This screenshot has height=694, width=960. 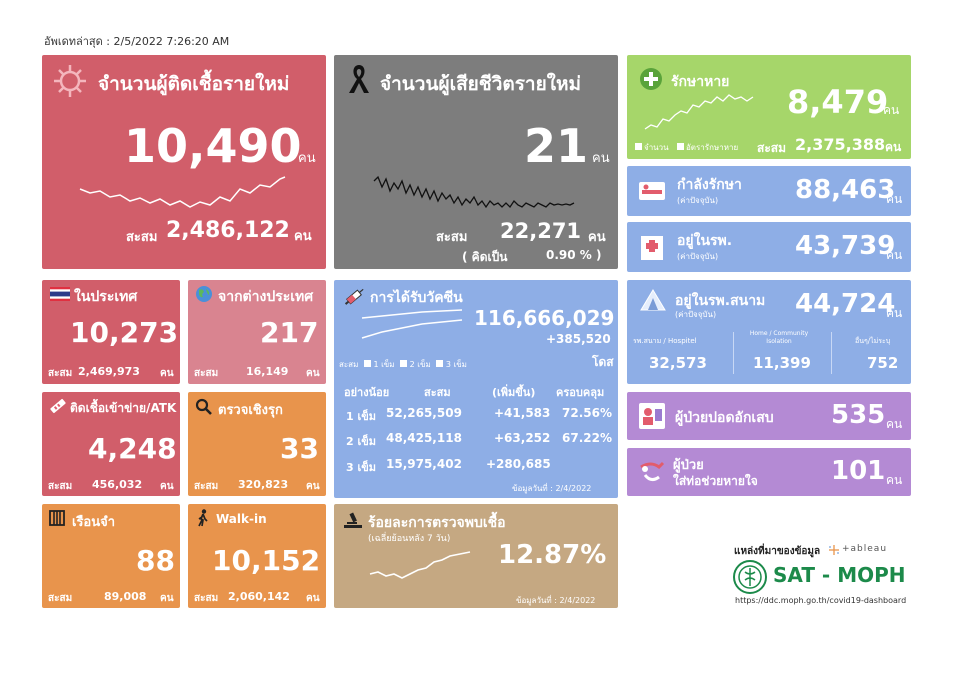 I want to click on in-hospital-unit: คน, so click(x=894, y=255).